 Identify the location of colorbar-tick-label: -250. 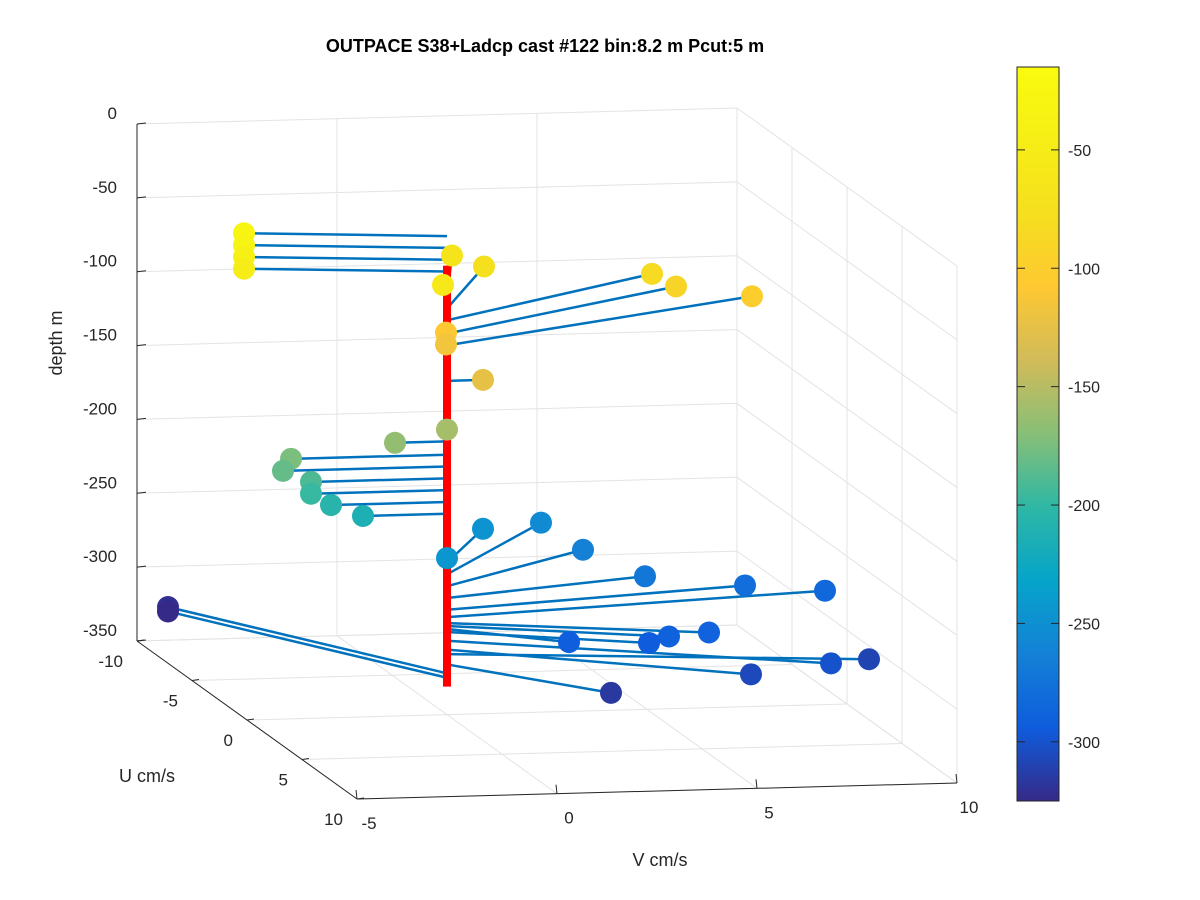
(1084, 624).